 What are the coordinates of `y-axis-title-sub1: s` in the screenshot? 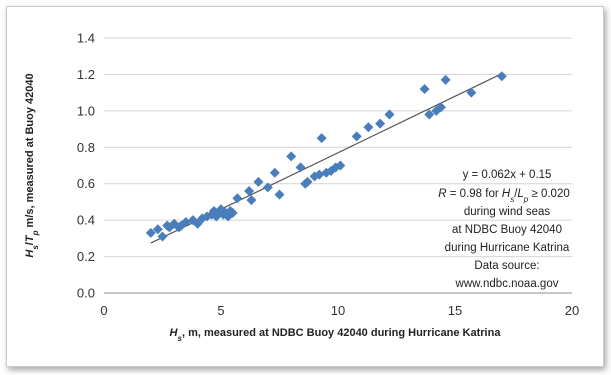 It's located at (35, 247).